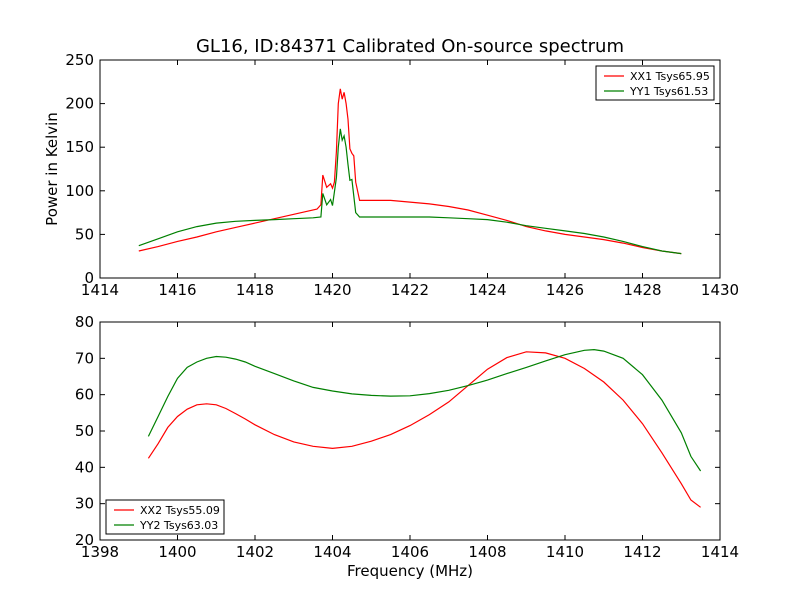  Describe the element at coordinates (410, 571) in the screenshot. I see `x-axis-label: Frequency (MHz)` at that location.